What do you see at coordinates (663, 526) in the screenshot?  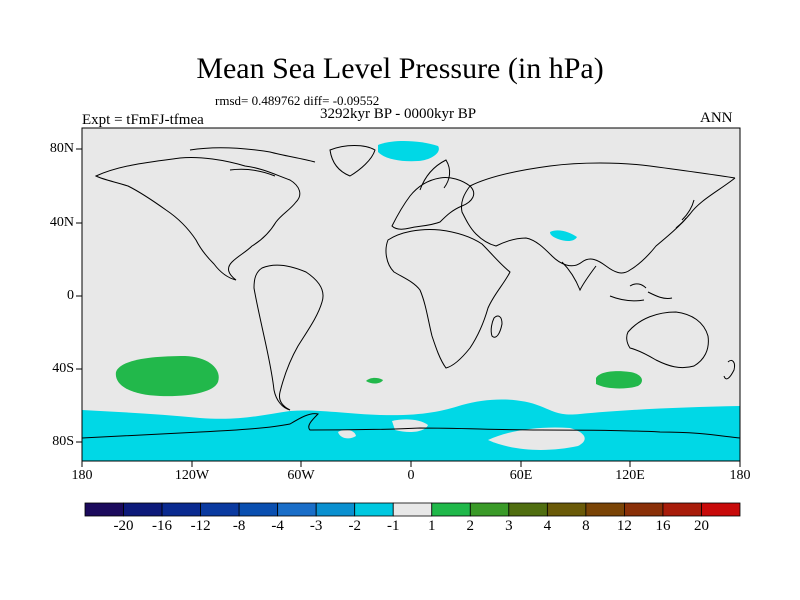 I see `colorbar-label: 16` at bounding box center [663, 526].